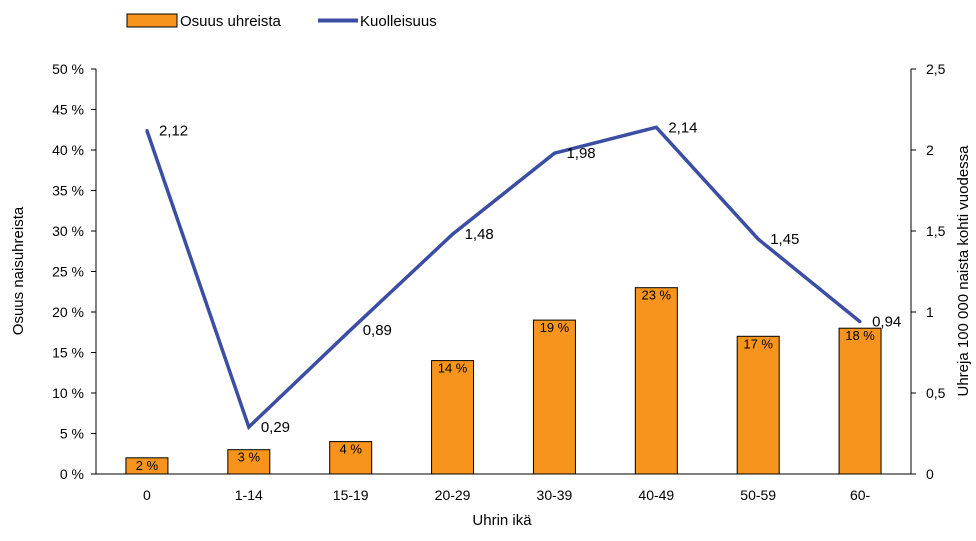  Describe the element at coordinates (860, 495) in the screenshot. I see `x-tick-label: 60-` at that location.